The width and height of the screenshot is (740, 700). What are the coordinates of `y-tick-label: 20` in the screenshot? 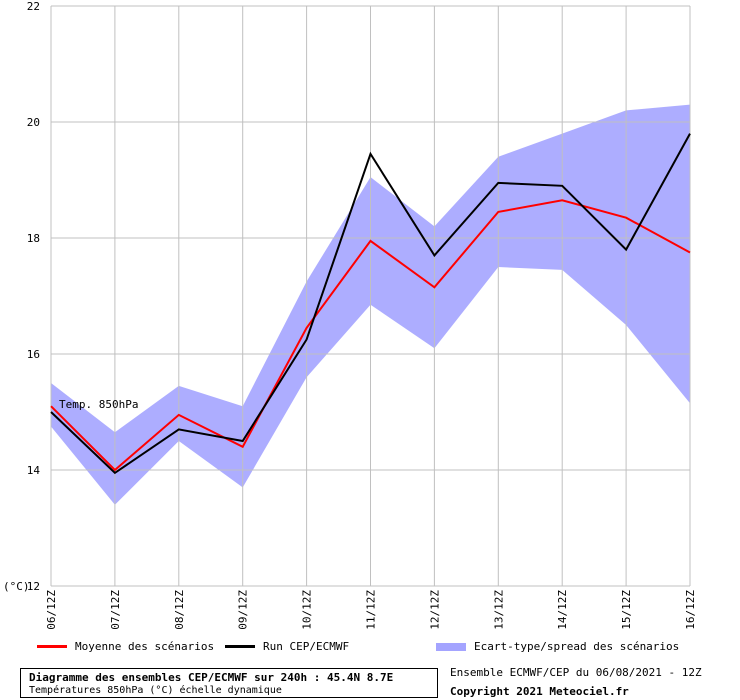 It's located at (33, 122).